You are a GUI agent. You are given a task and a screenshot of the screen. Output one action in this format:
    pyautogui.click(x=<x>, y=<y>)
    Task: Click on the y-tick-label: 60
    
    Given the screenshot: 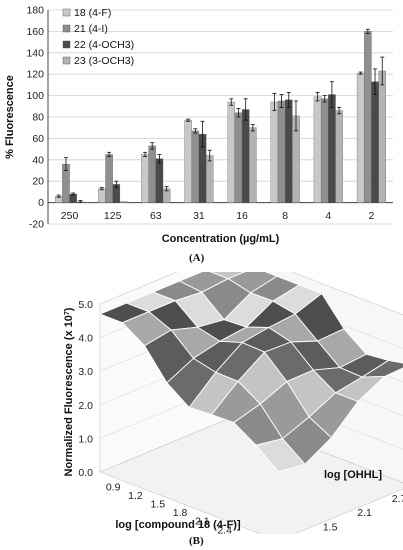 What is the action you would take?
    pyautogui.click(x=38, y=139)
    